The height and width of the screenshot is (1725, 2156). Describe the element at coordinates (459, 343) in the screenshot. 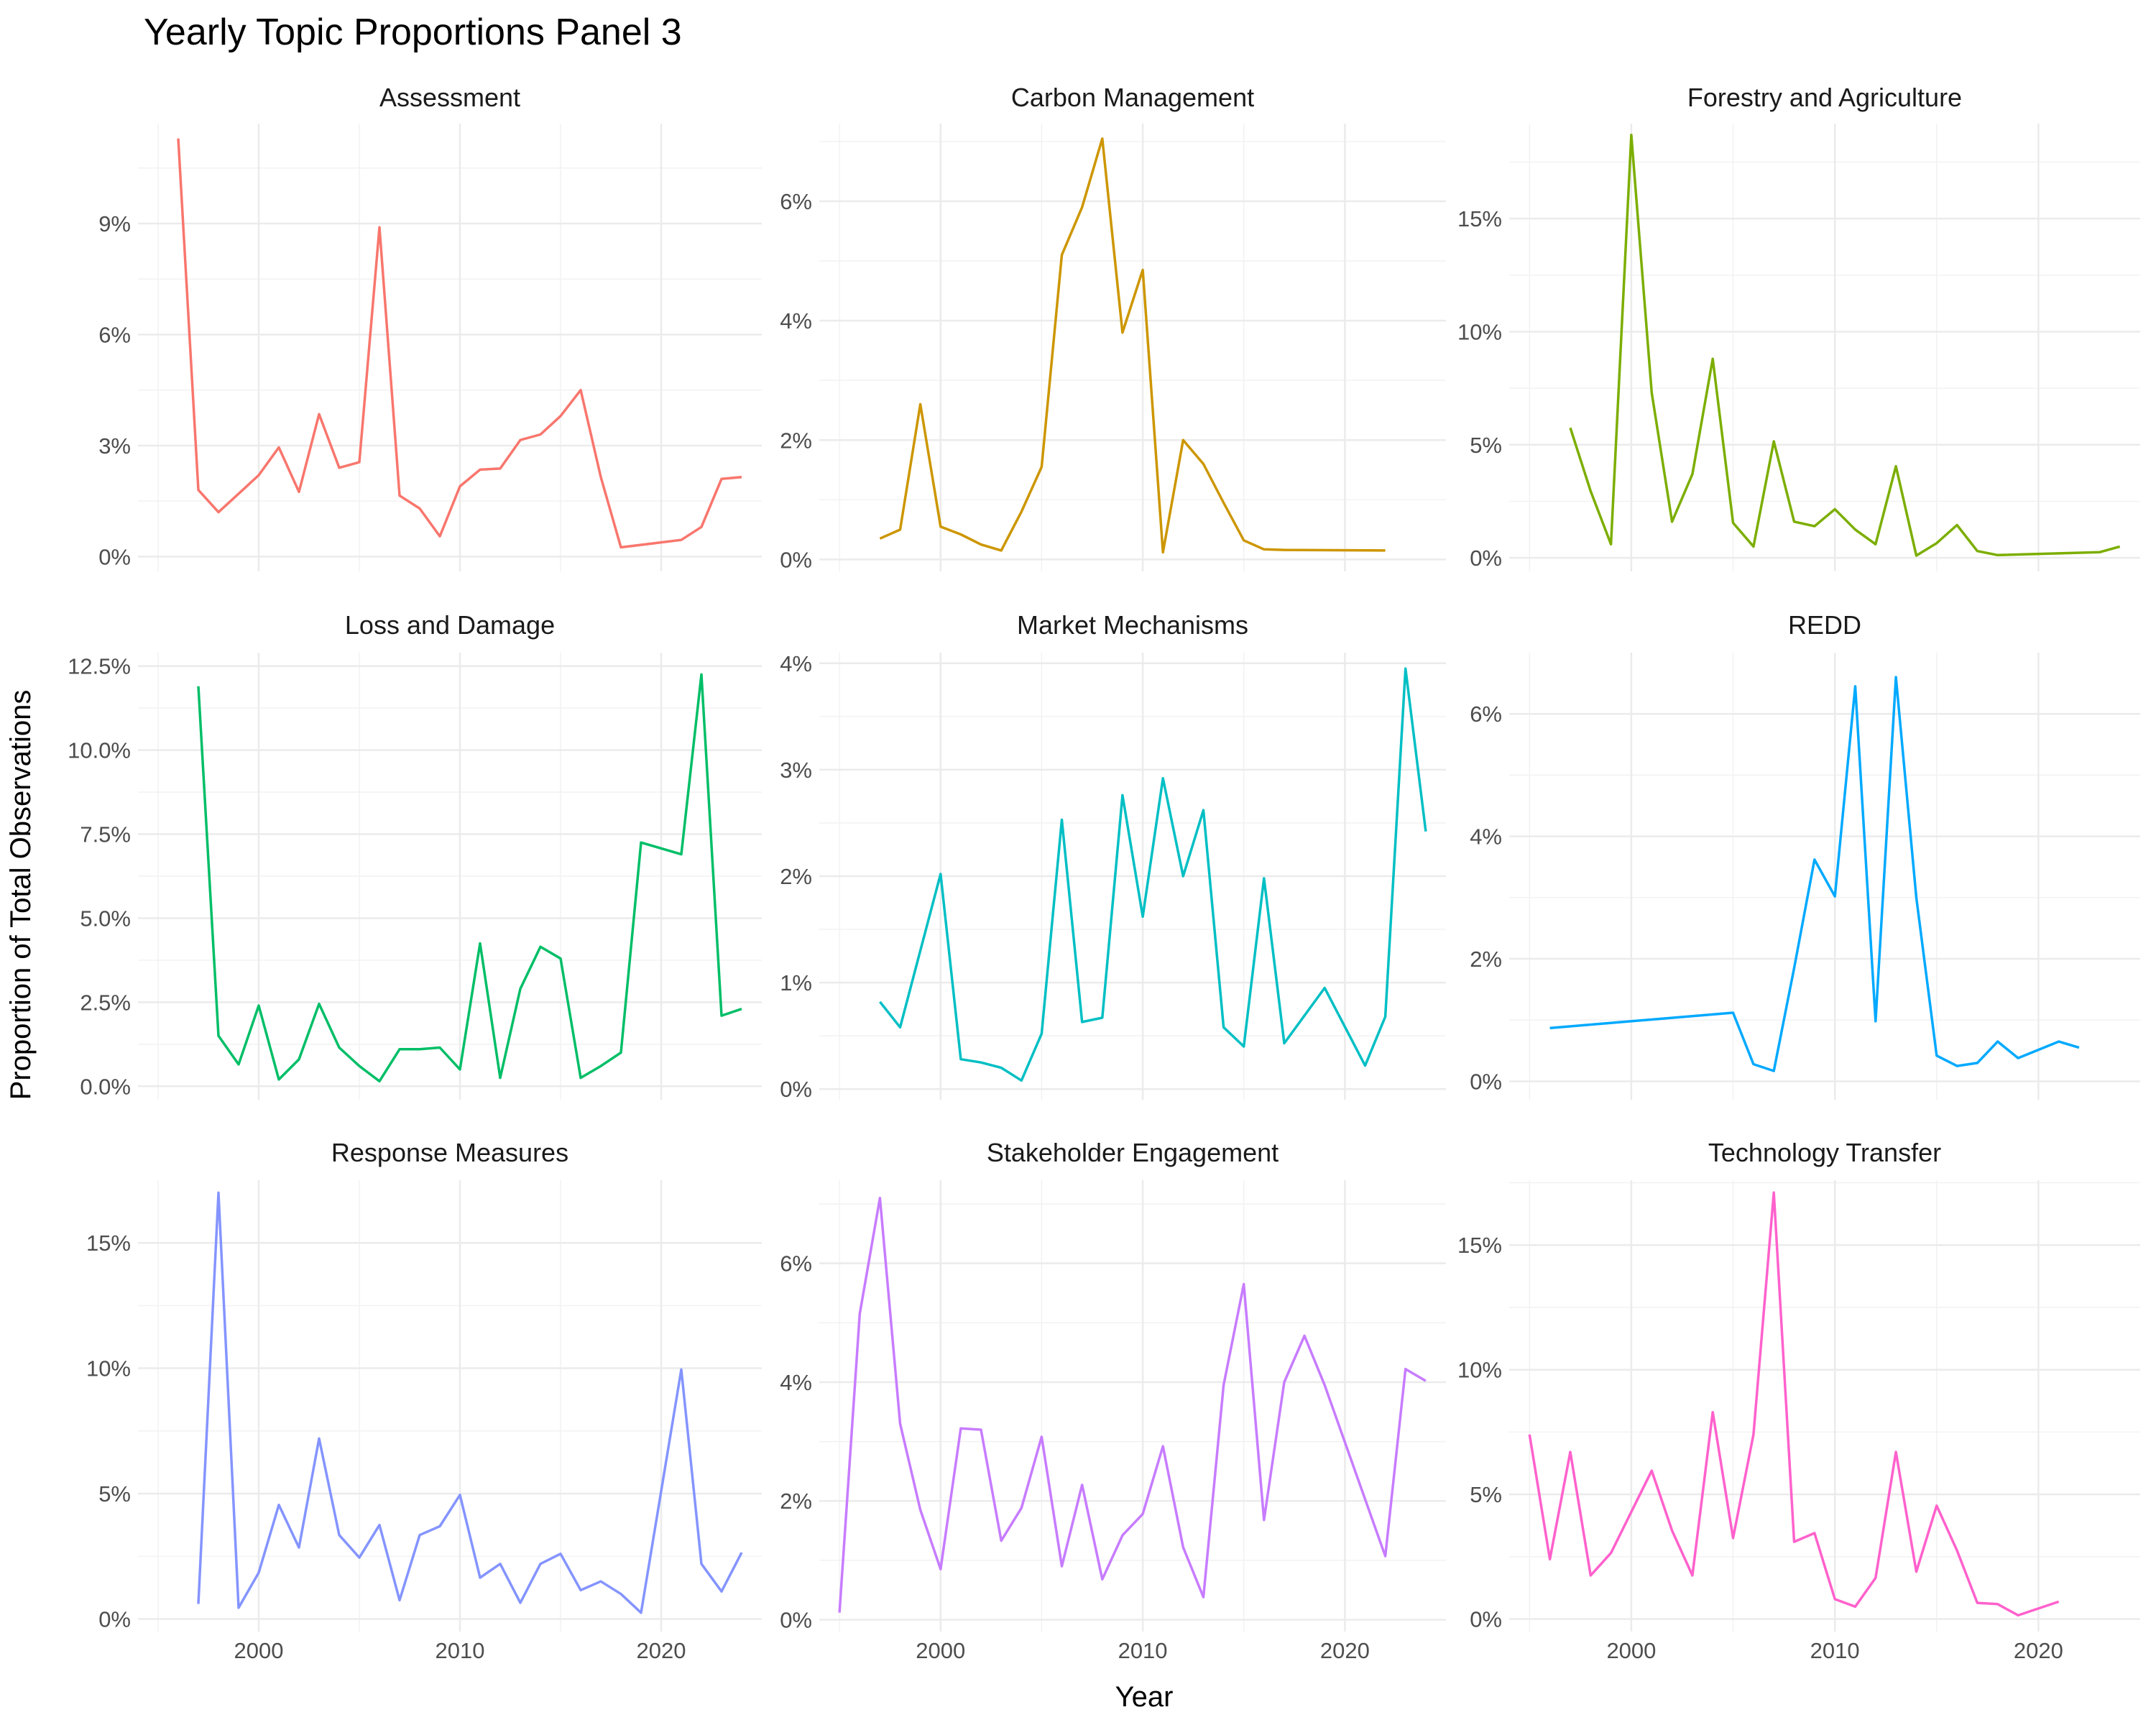

I see `series-line-assessment` at that location.